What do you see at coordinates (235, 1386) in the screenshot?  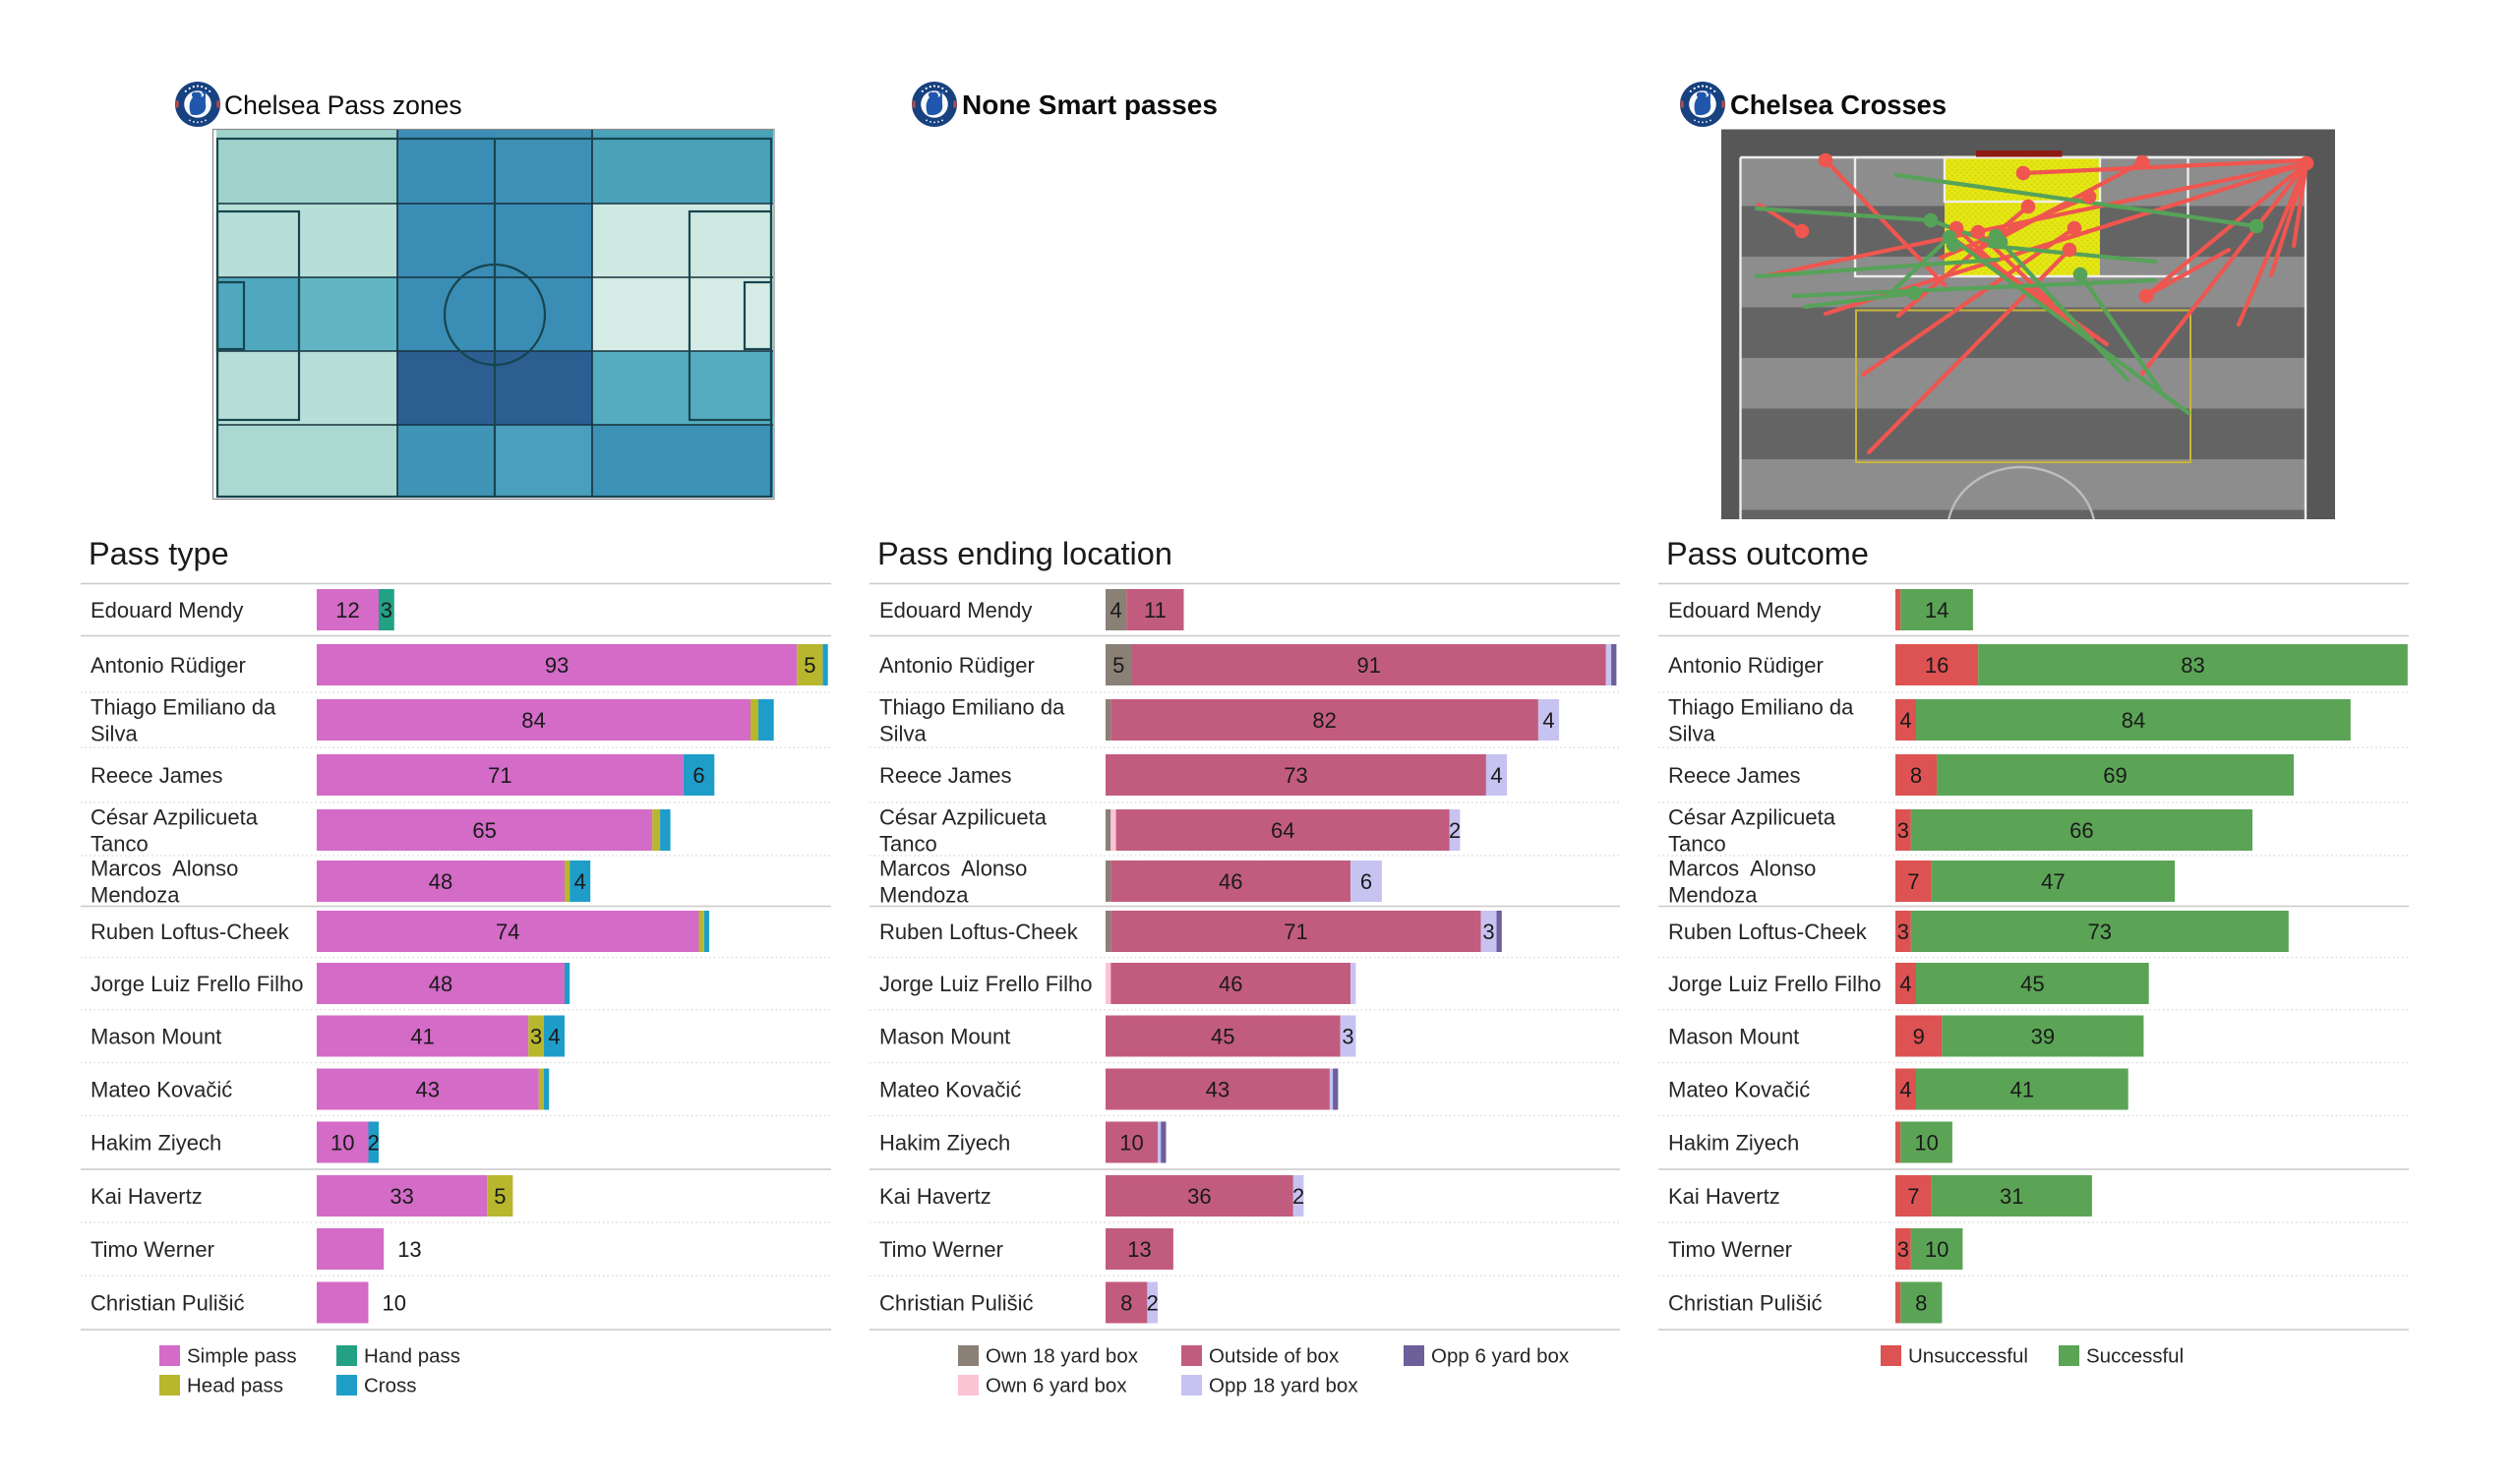 I see `svg-text: Head pass` at bounding box center [235, 1386].